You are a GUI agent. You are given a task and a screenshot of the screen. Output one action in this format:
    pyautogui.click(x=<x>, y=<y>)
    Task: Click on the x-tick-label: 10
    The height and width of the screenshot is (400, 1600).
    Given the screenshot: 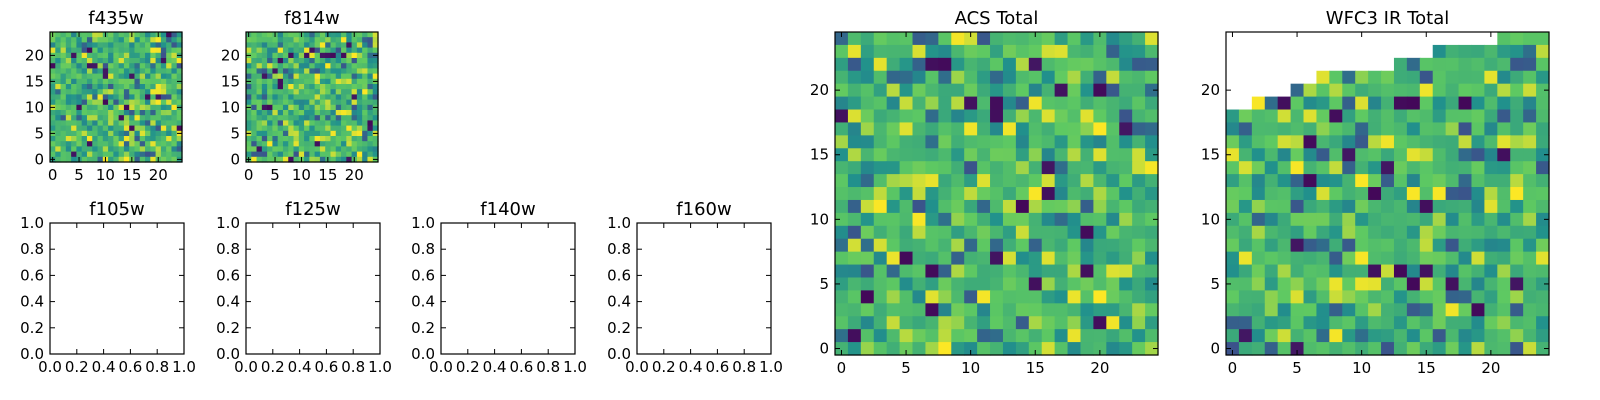 What is the action you would take?
    pyautogui.click(x=970, y=368)
    